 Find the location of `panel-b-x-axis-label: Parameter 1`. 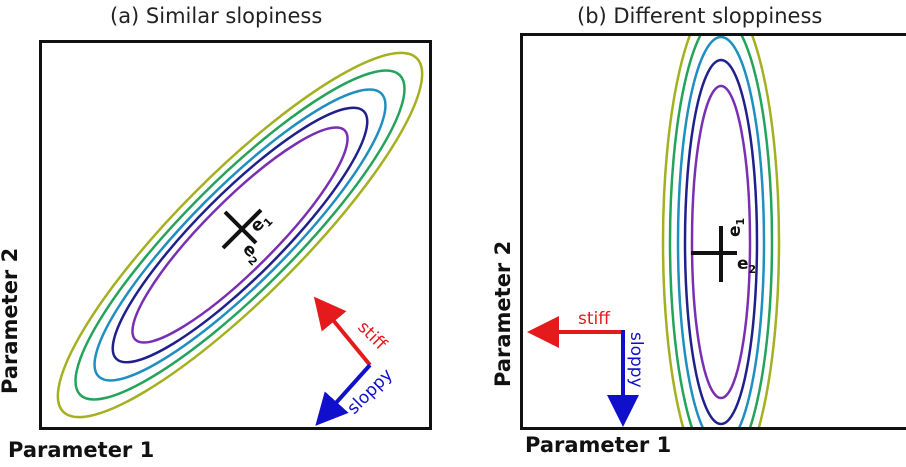

panel-b-x-axis-label: Parameter 1 is located at coordinates (598, 445).